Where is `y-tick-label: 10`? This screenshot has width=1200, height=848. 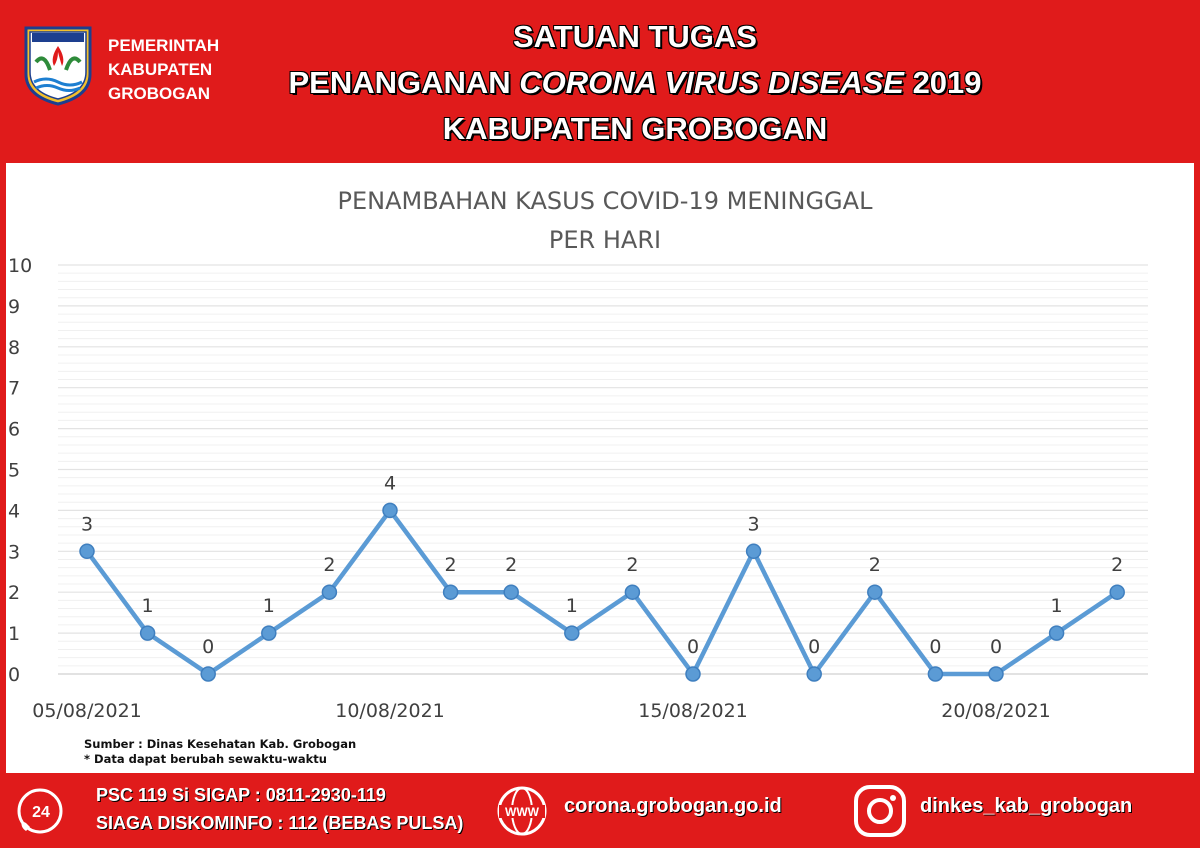
y-tick-label: 10 is located at coordinates (20, 266).